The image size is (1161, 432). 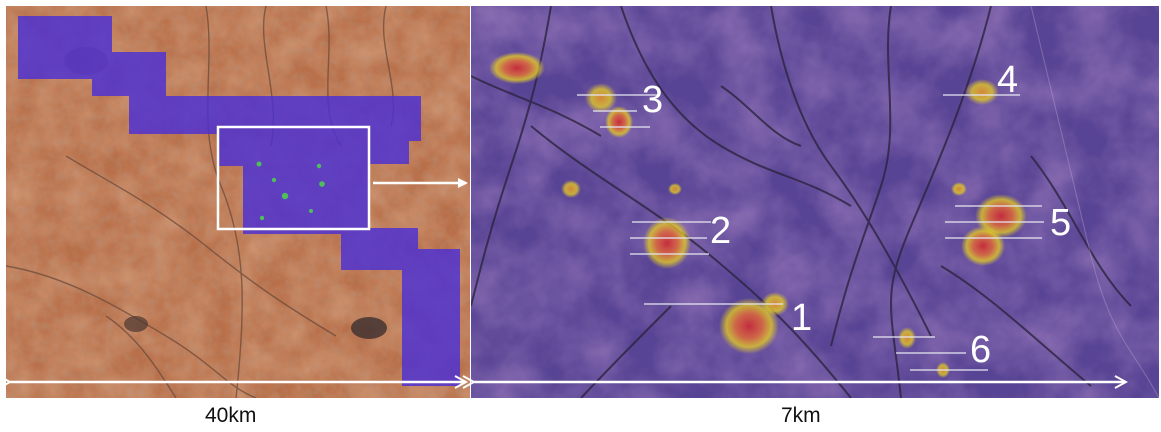 I want to click on detail-scale-label: 7km, so click(x=801, y=415).